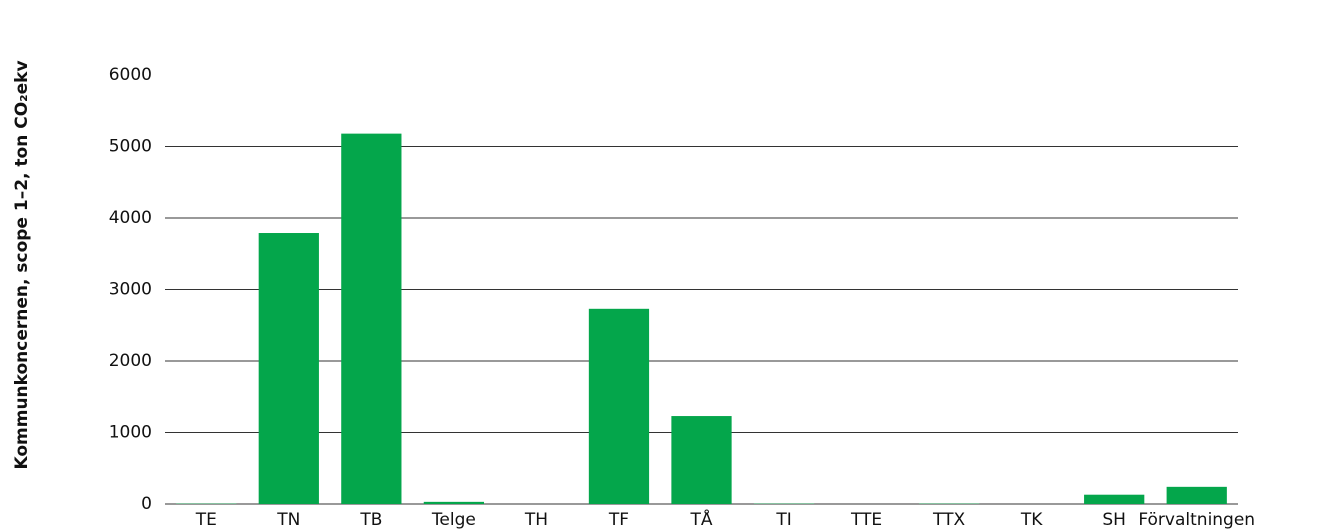 The width and height of the screenshot is (1323, 531). What do you see at coordinates (453, 520) in the screenshot?
I see `x-tick-label: Telge` at bounding box center [453, 520].